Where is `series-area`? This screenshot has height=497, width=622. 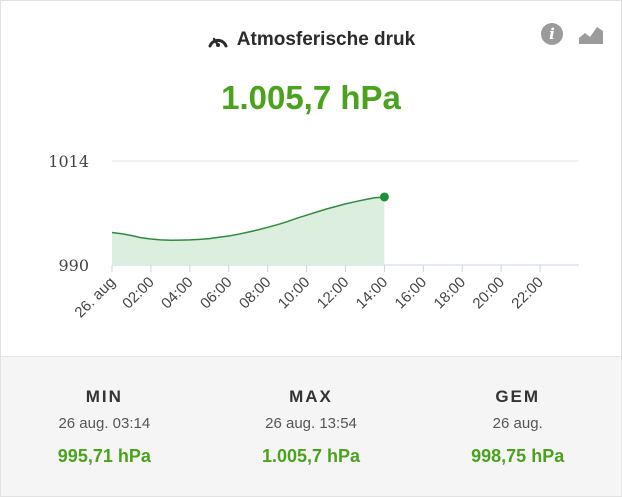 series-area is located at coordinates (248, 231).